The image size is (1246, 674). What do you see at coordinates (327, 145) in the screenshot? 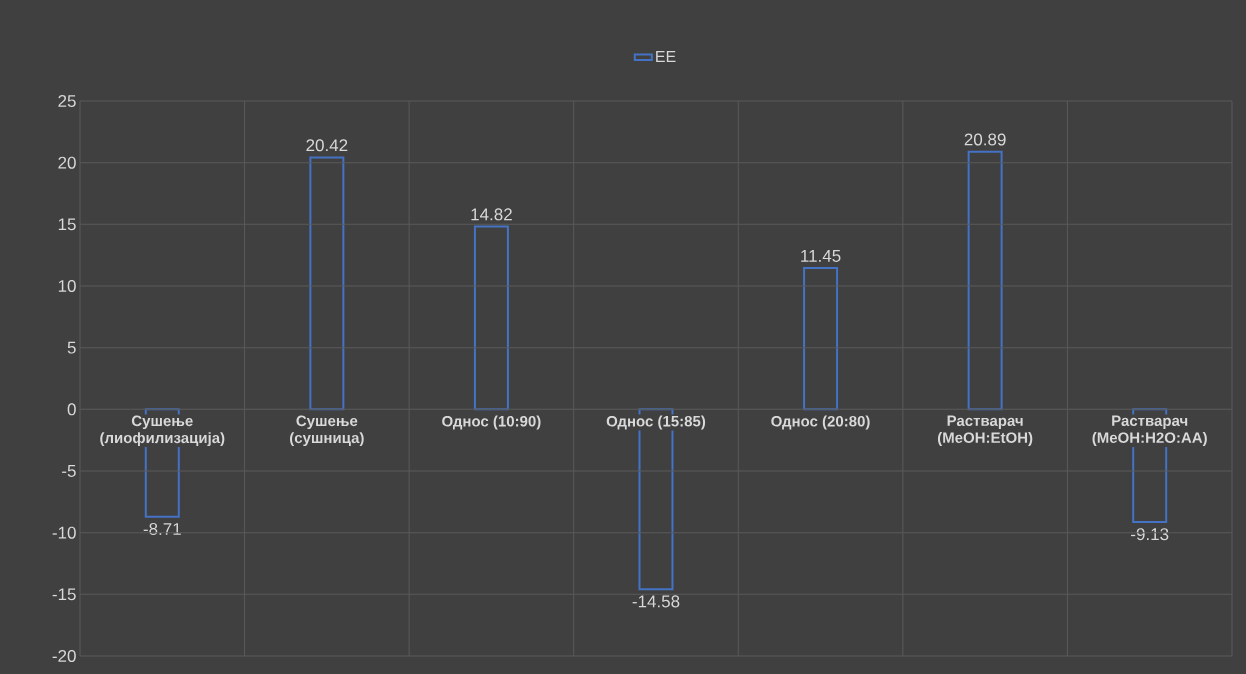
I see `data-label: 20.42` at bounding box center [327, 145].